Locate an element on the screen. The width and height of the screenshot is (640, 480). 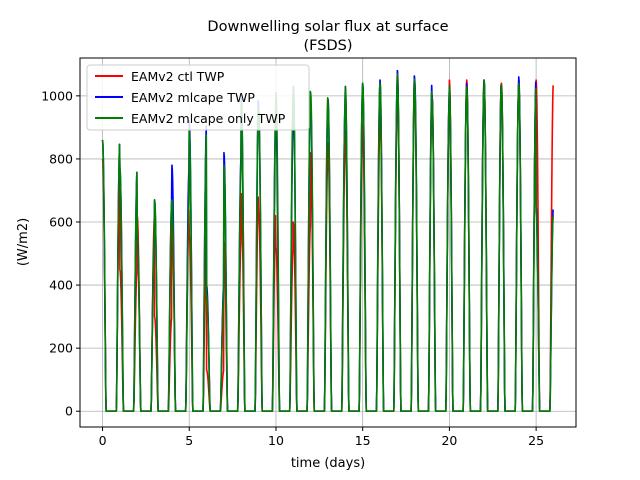
chart-subtitle: (FSDS) is located at coordinates (328, 46).